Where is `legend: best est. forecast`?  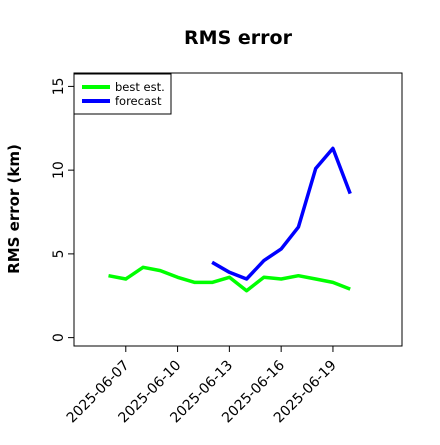 legend: best est. forecast is located at coordinates (122, 94).